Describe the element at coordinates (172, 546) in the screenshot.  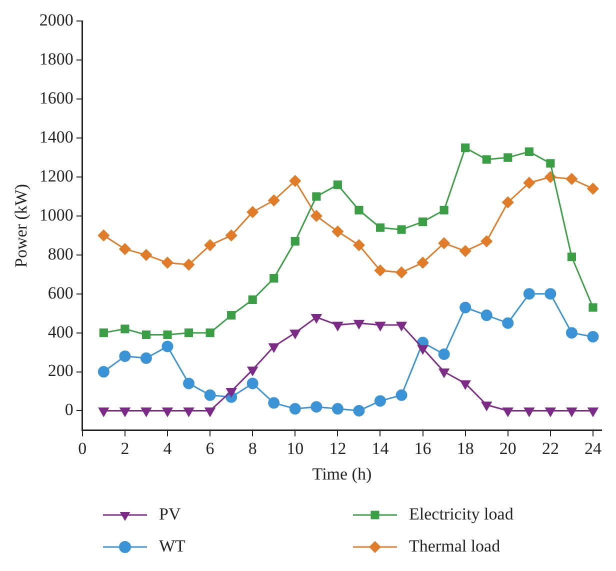
I see `legend-label: WT` at that location.